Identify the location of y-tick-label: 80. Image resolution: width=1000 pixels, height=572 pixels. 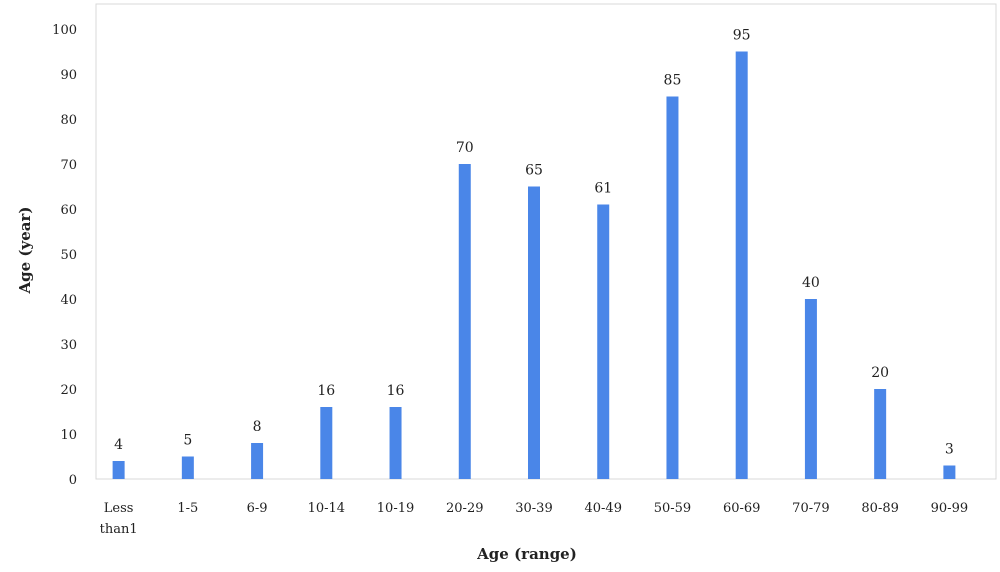
(68, 120).